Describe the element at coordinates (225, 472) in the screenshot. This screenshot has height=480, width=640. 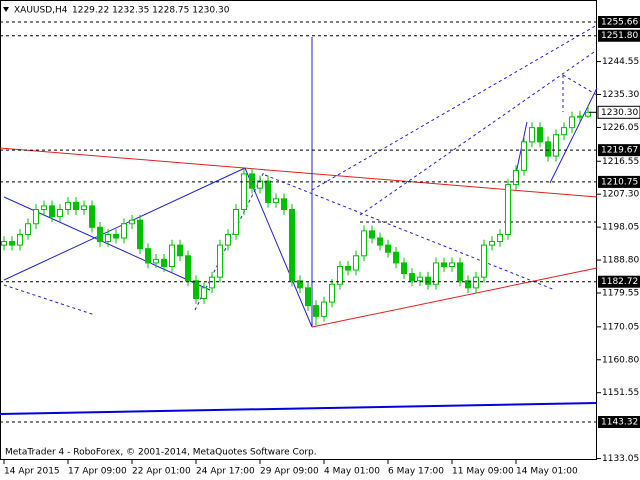
I see `x-tick-label: 24 Apr 17:00` at that location.